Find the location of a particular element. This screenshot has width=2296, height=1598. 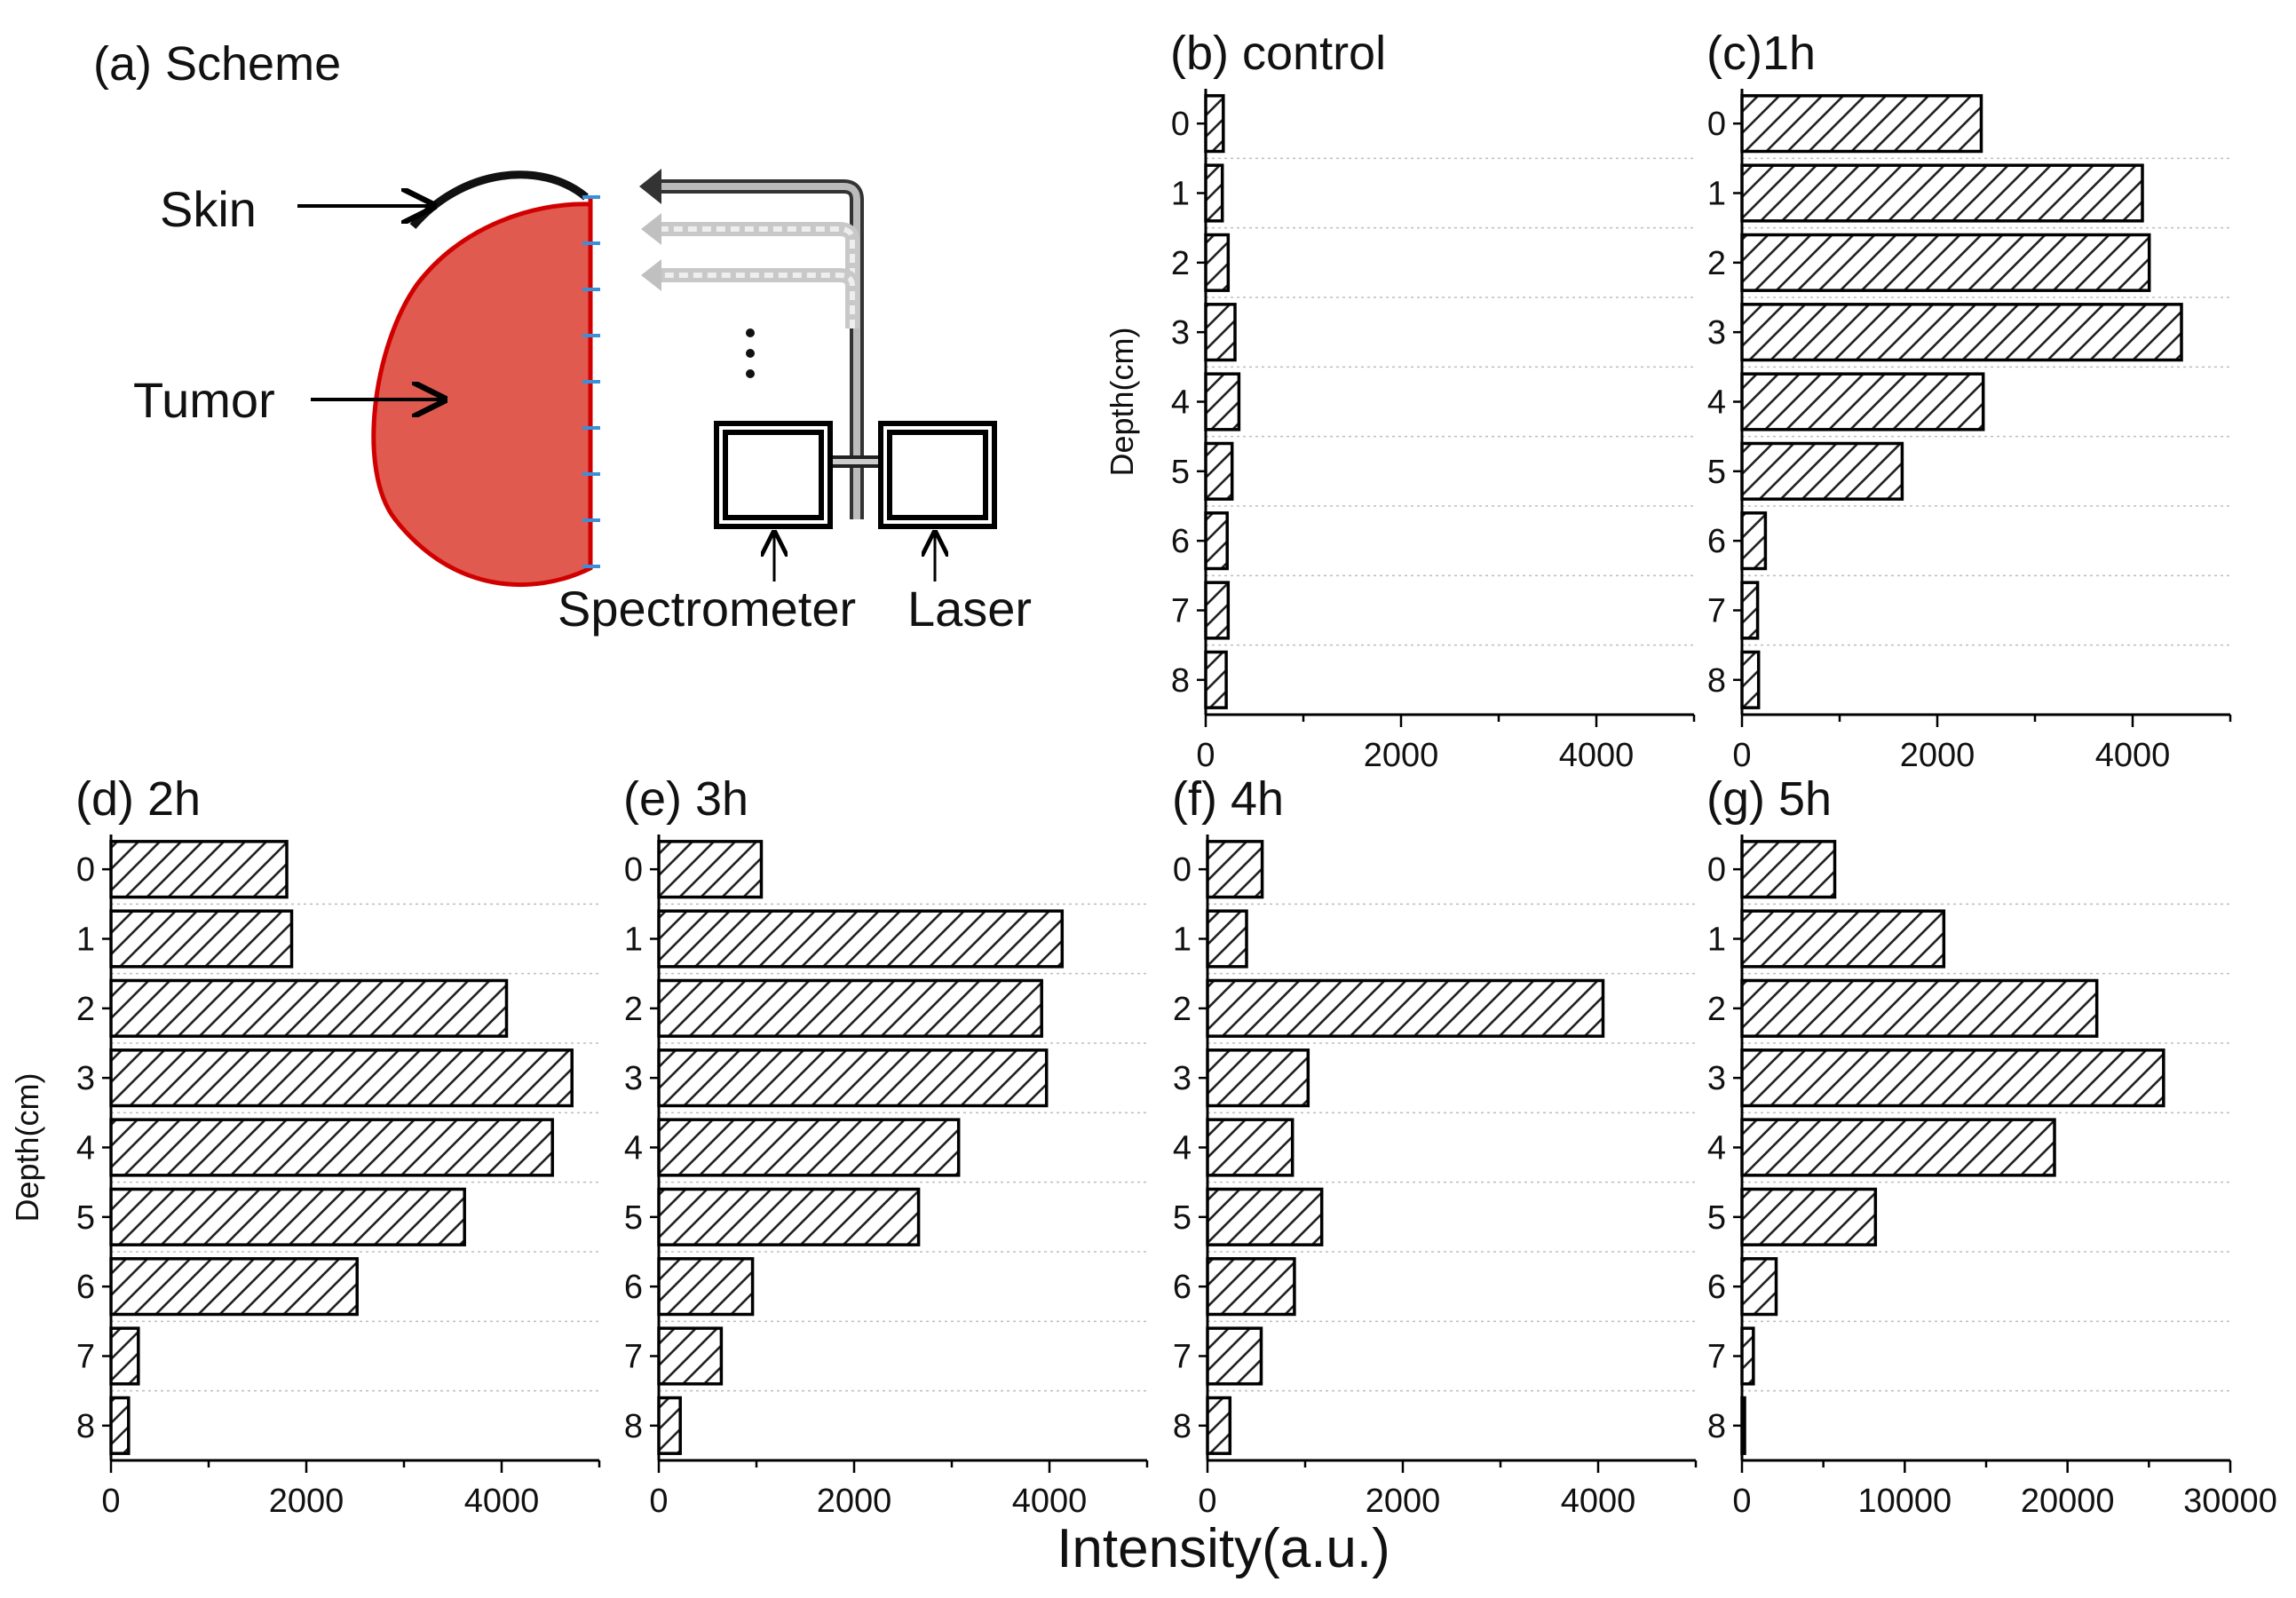

tumor-shape is located at coordinates (482, 395).